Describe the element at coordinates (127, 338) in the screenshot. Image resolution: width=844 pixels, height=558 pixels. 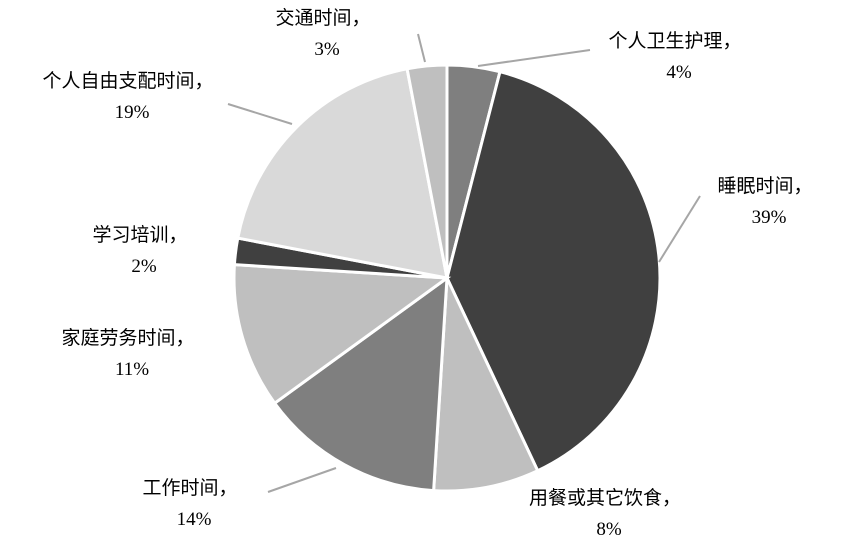
I see `slice-label: 家庭劳务时间，` at that location.